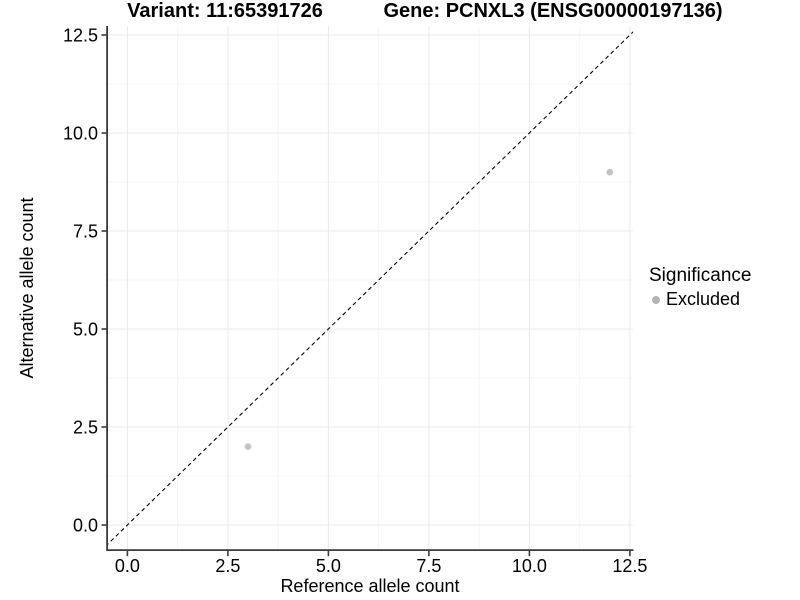 The width and height of the screenshot is (800, 600). I want to click on x-tick-label: 5.0, so click(328, 566).